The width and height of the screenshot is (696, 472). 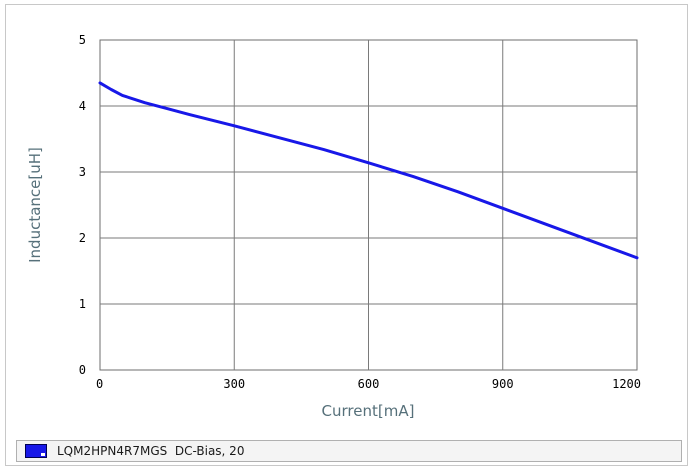 What do you see at coordinates (35, 205) in the screenshot?
I see `y-axis-title: Inductance[uH]` at bounding box center [35, 205].